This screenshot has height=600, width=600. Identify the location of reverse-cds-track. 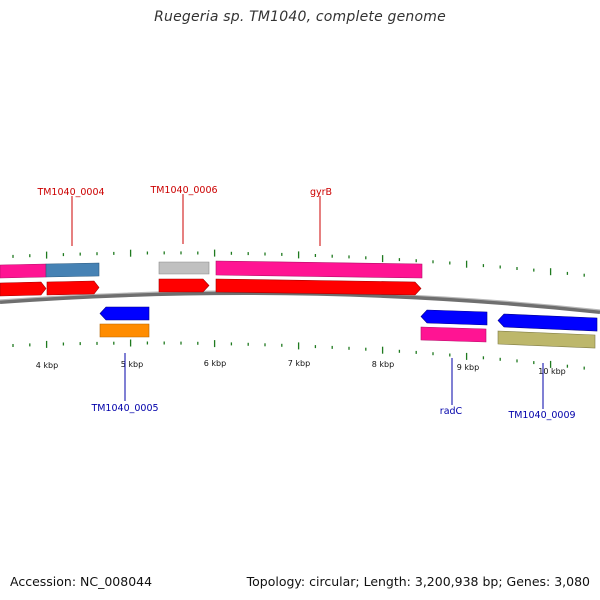
(348, 319).